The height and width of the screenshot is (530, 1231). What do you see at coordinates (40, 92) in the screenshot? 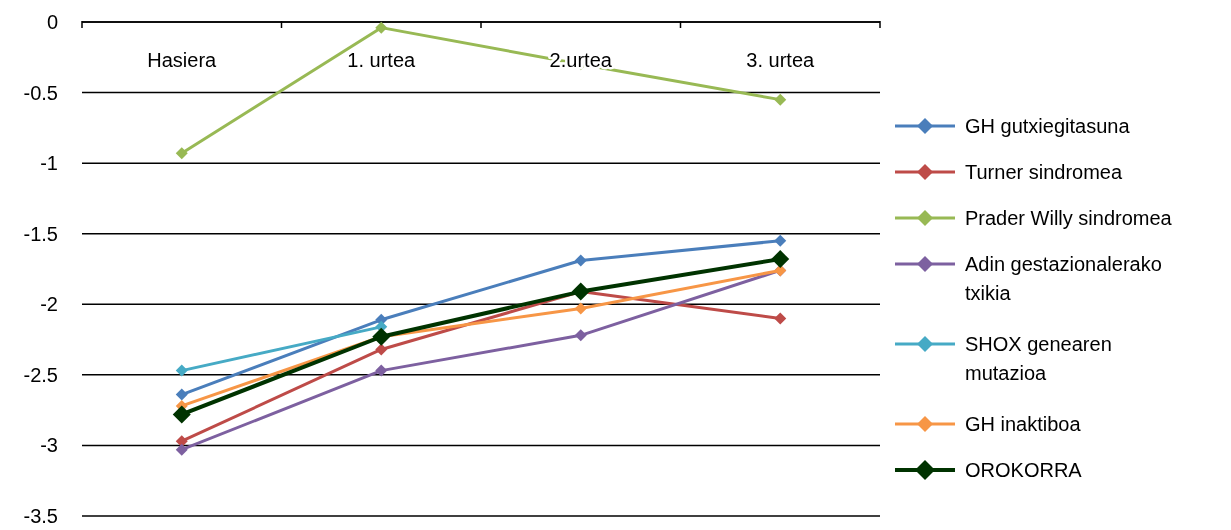
I see `y-tick-label: -0.5` at bounding box center [40, 92].